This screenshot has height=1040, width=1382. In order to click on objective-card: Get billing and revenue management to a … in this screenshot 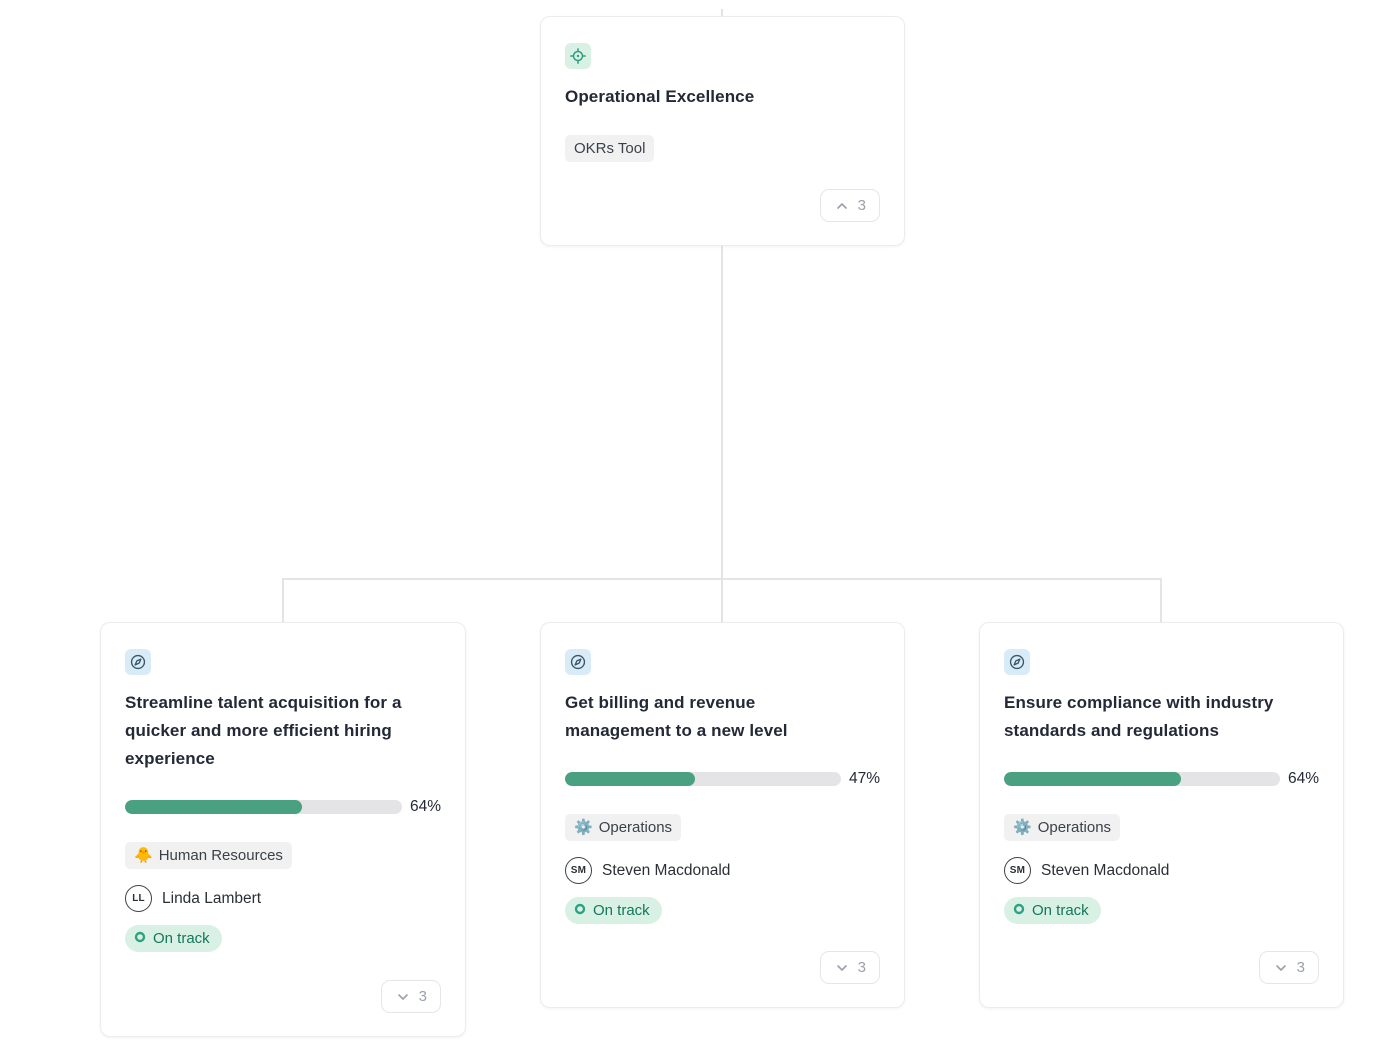, I will do `click(722, 815)`.